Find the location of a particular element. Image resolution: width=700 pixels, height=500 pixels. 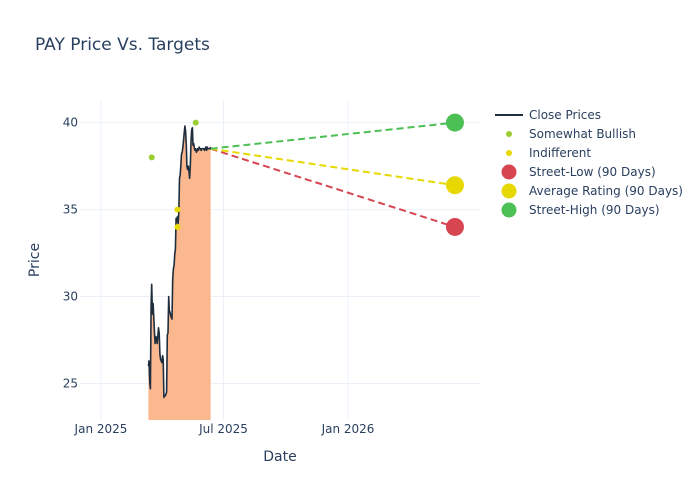

chart-title: PAY Price Vs. Targets is located at coordinates (122, 45).